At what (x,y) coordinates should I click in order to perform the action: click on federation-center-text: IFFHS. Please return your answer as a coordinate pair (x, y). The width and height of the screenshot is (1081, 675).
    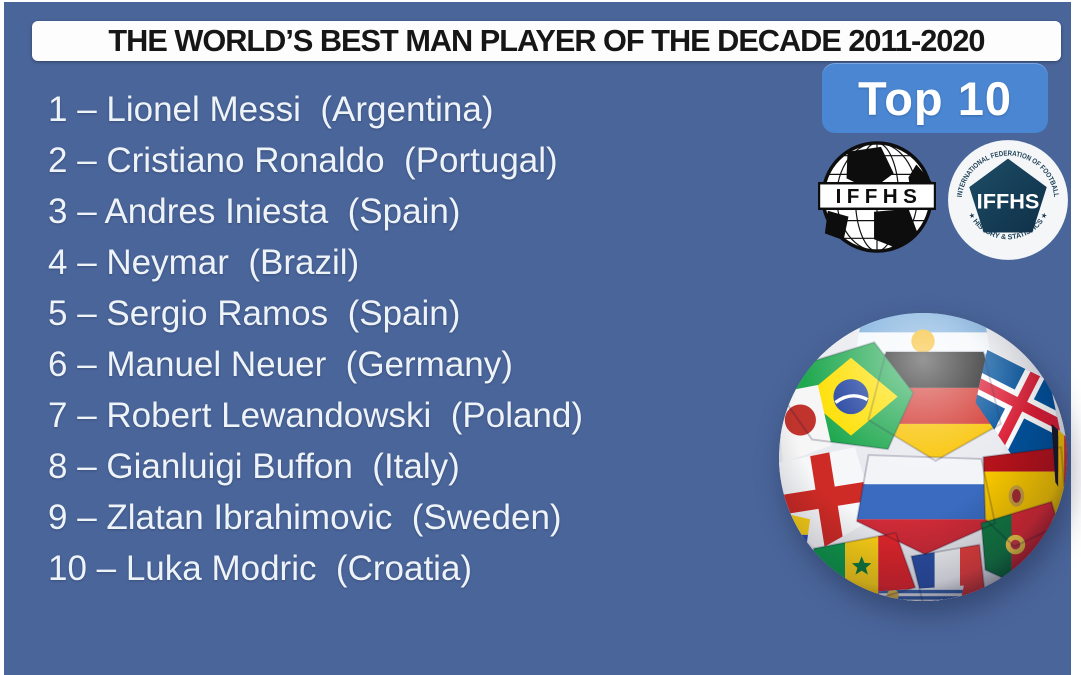
    Looking at the image, I should click on (1008, 200).